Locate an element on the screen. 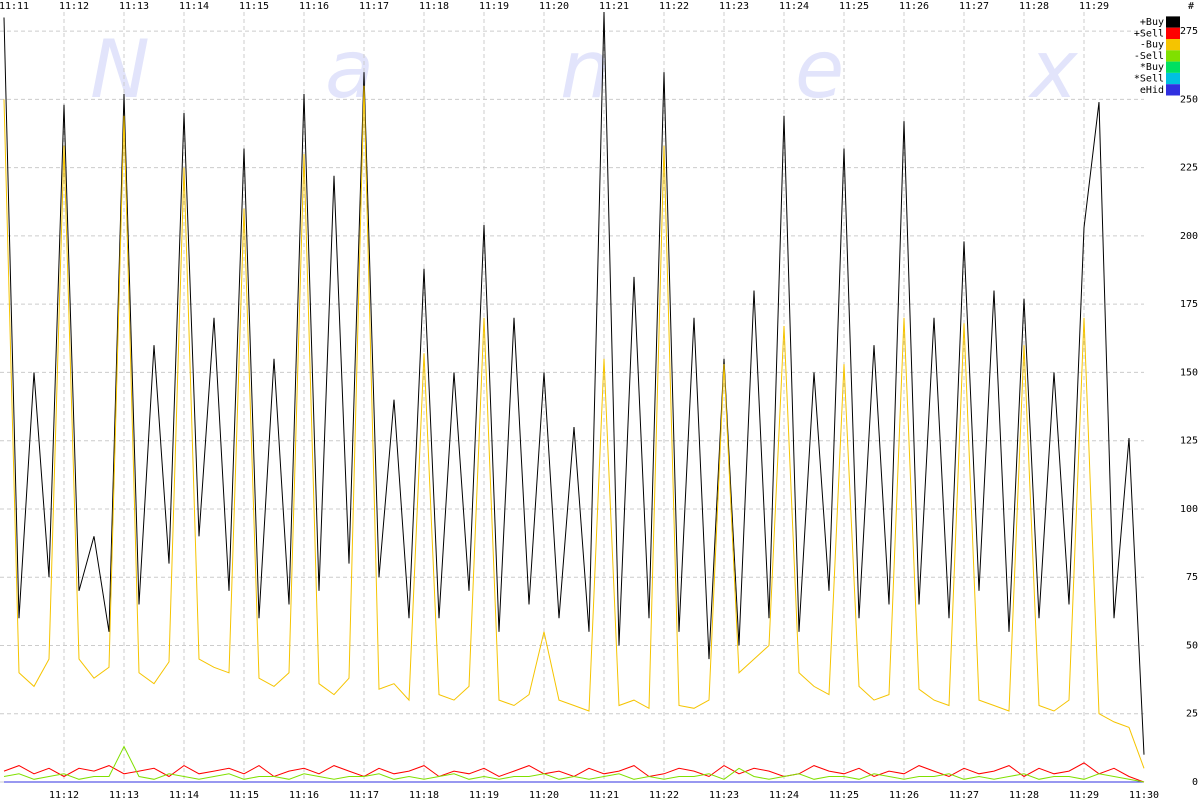 Image resolution: width=1200 pixels, height=800 pixels. y-tick-label: 275 is located at coordinates (1189, 31).